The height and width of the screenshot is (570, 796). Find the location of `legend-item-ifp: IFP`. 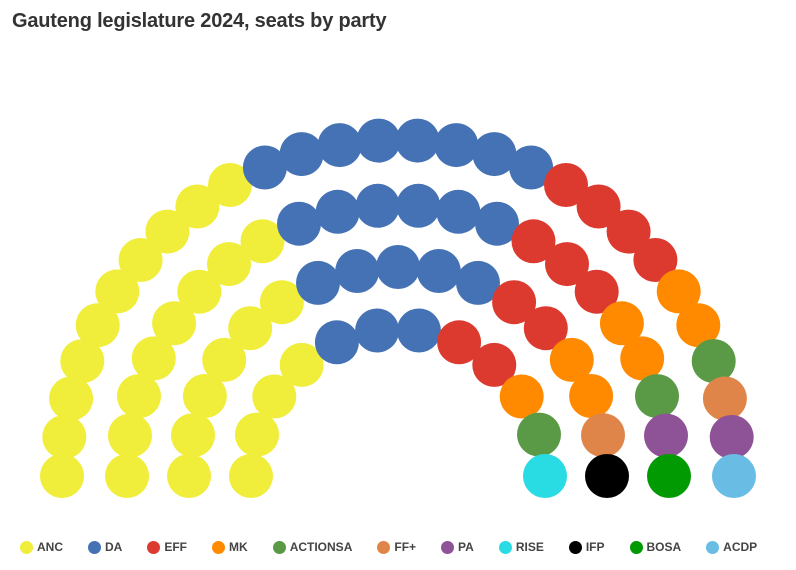

legend-item-ifp: IFP is located at coordinates (586, 547).